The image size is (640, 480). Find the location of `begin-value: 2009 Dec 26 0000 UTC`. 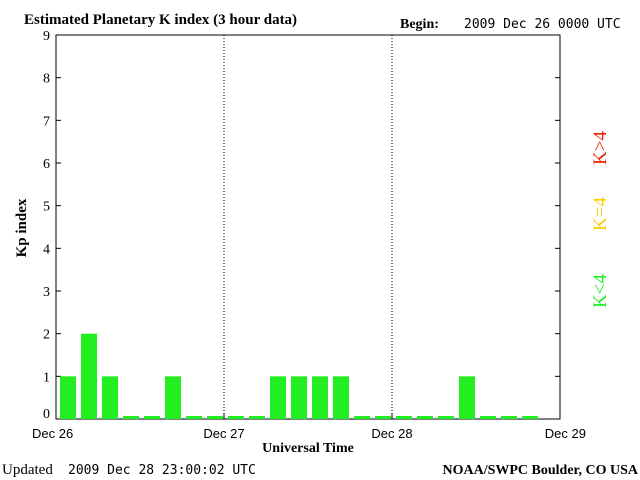

begin-value: 2009 Dec 26 0000 UTC is located at coordinates (542, 24).